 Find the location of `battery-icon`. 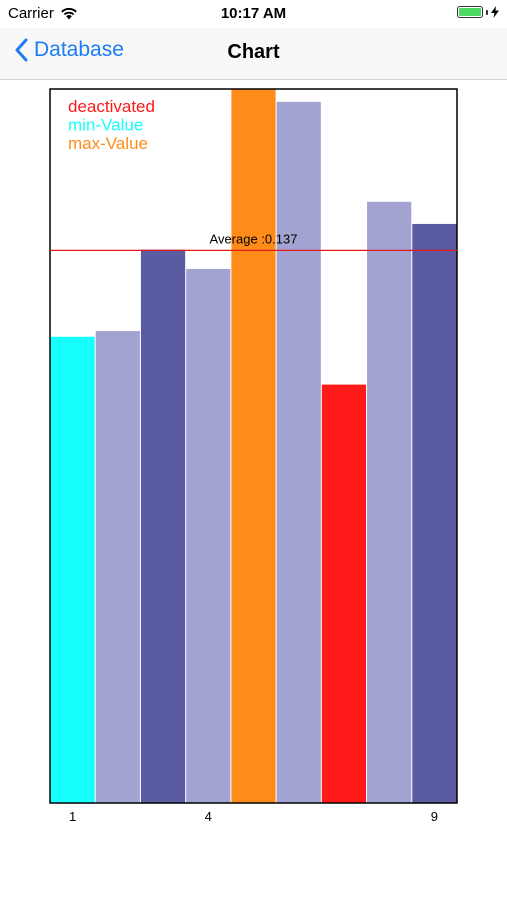

battery-icon is located at coordinates (470, 12).